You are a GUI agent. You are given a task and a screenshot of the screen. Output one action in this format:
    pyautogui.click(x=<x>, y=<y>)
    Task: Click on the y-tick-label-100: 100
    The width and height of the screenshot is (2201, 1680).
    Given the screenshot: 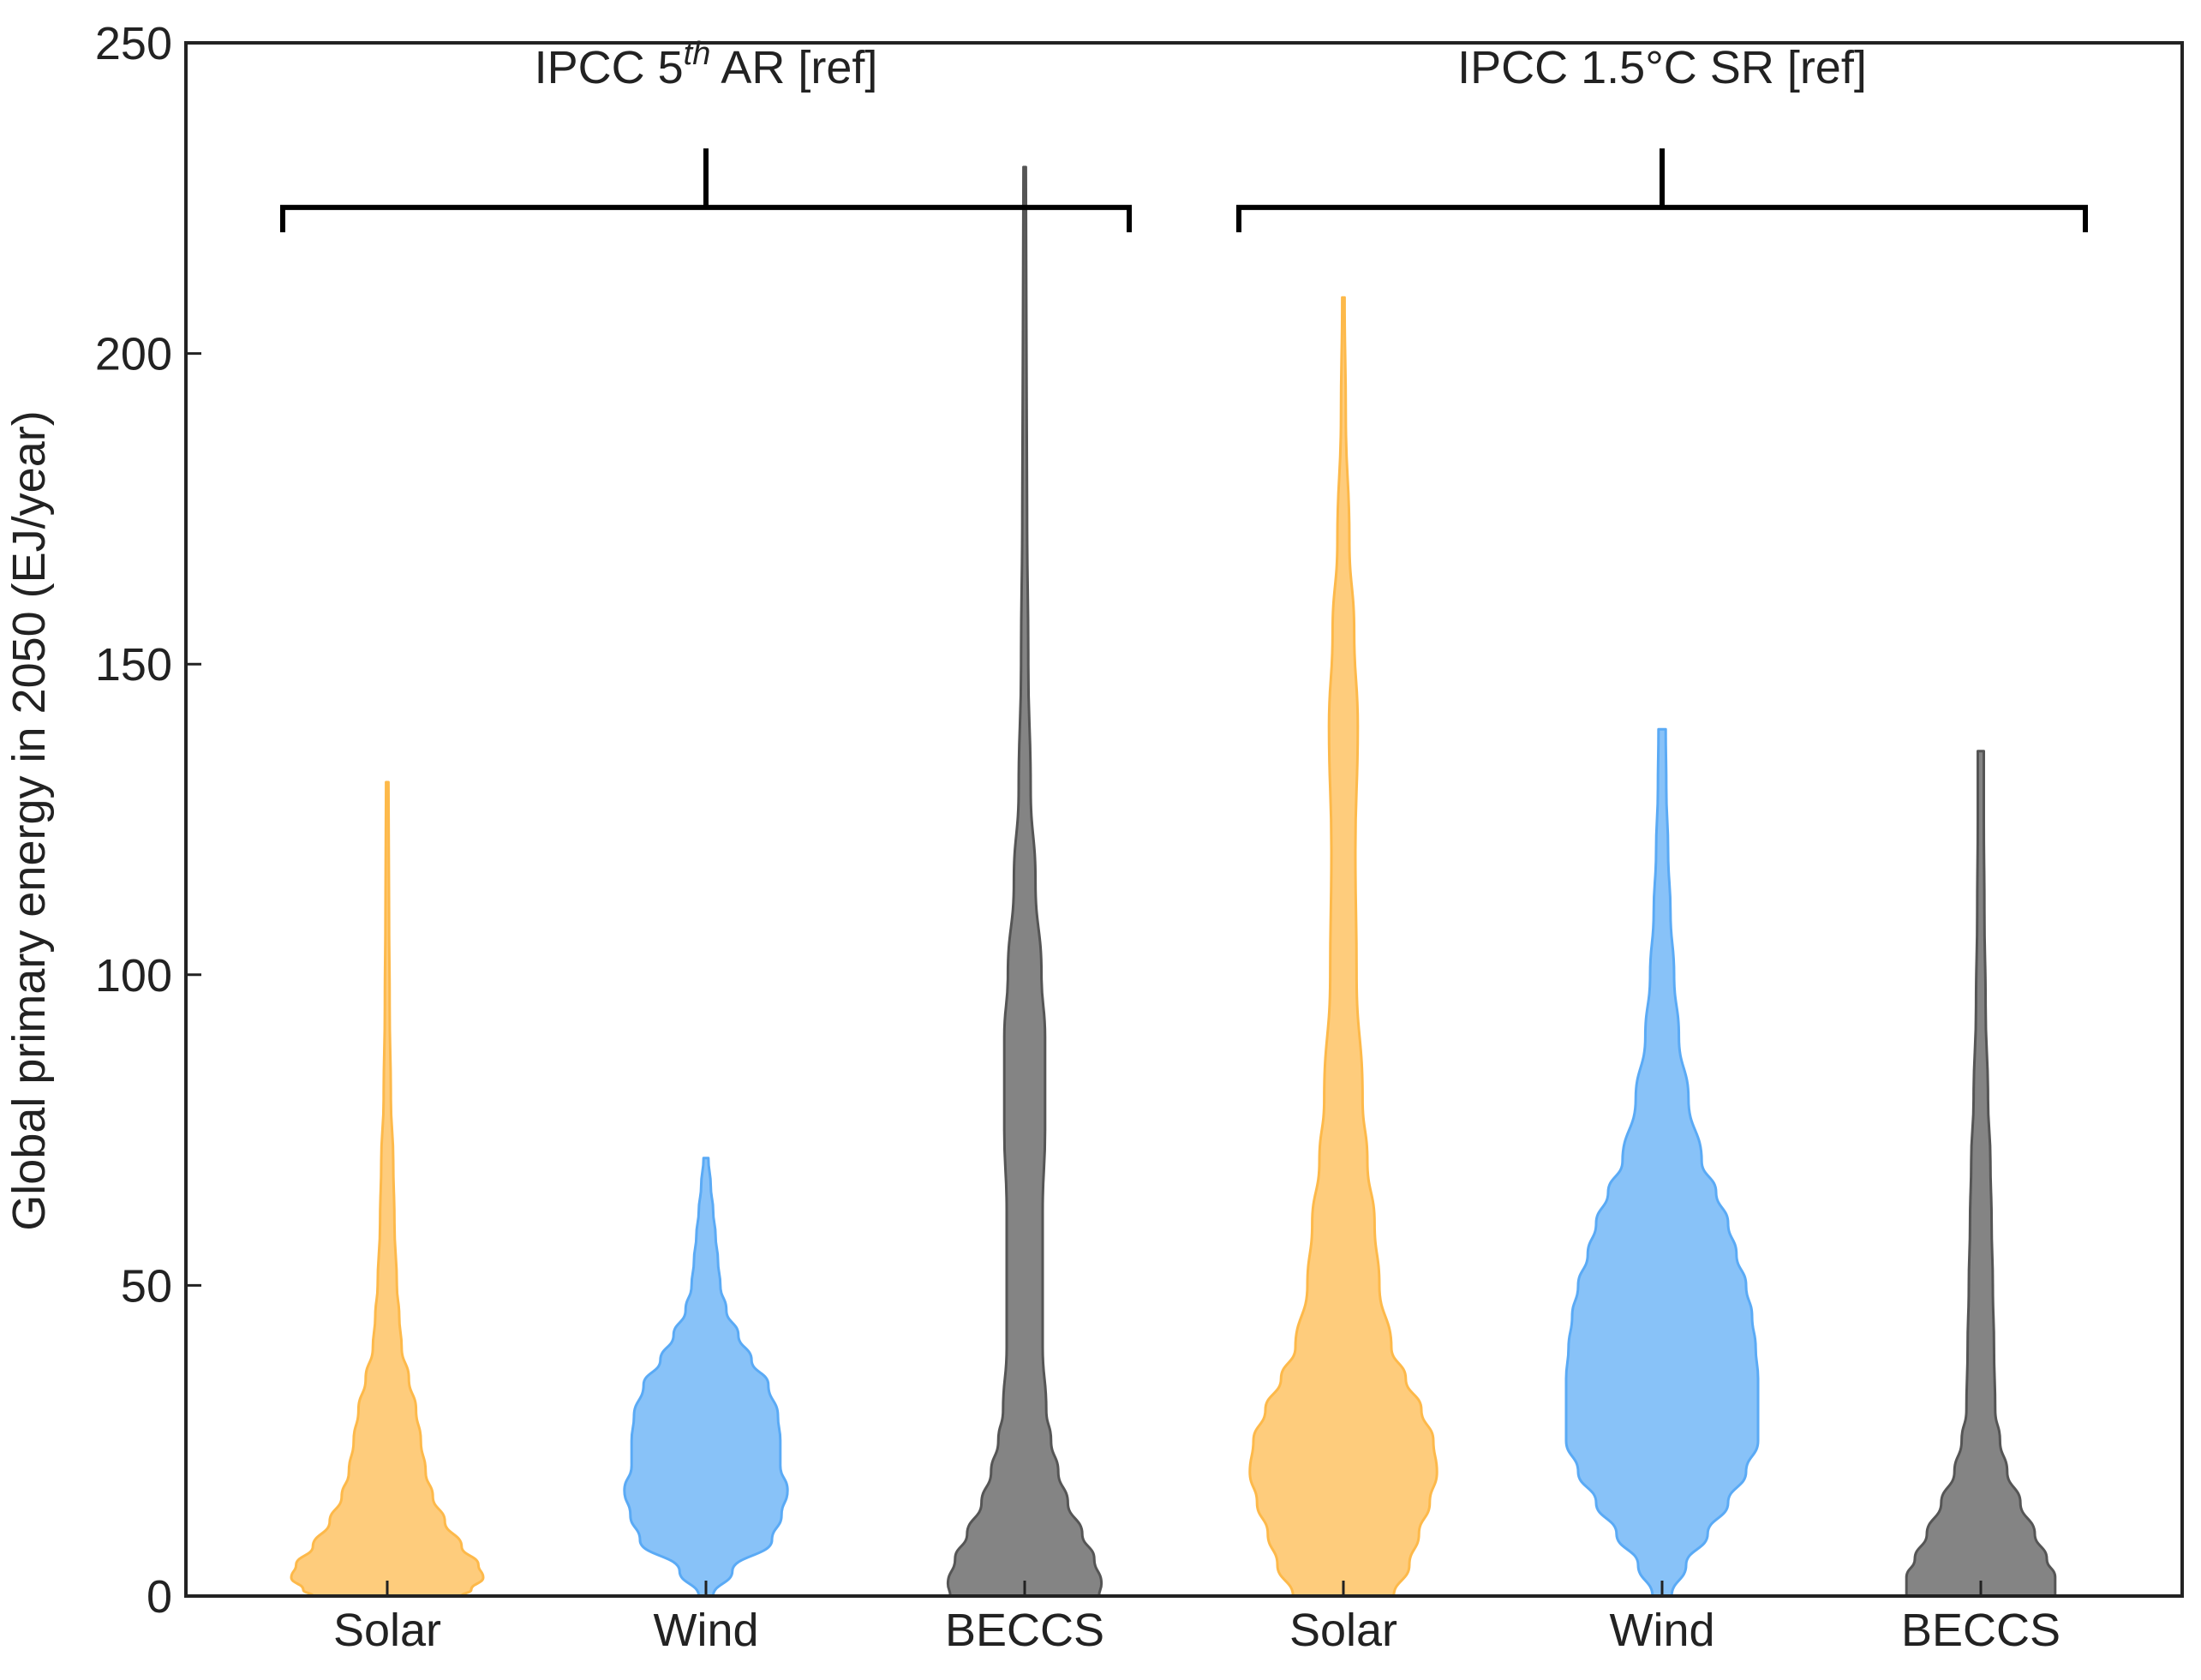 What is the action you would take?
    pyautogui.click(x=134, y=976)
    